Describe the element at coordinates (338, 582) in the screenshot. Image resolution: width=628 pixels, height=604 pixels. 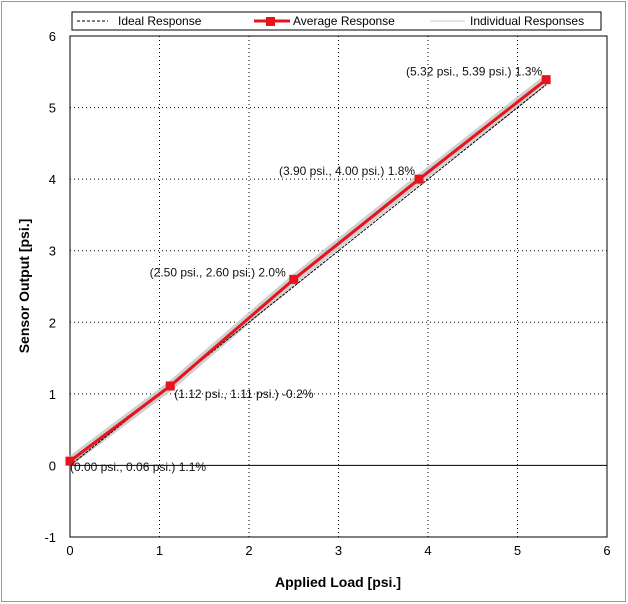
I see `x-axis-title: Applied Load [psi.]` at that location.